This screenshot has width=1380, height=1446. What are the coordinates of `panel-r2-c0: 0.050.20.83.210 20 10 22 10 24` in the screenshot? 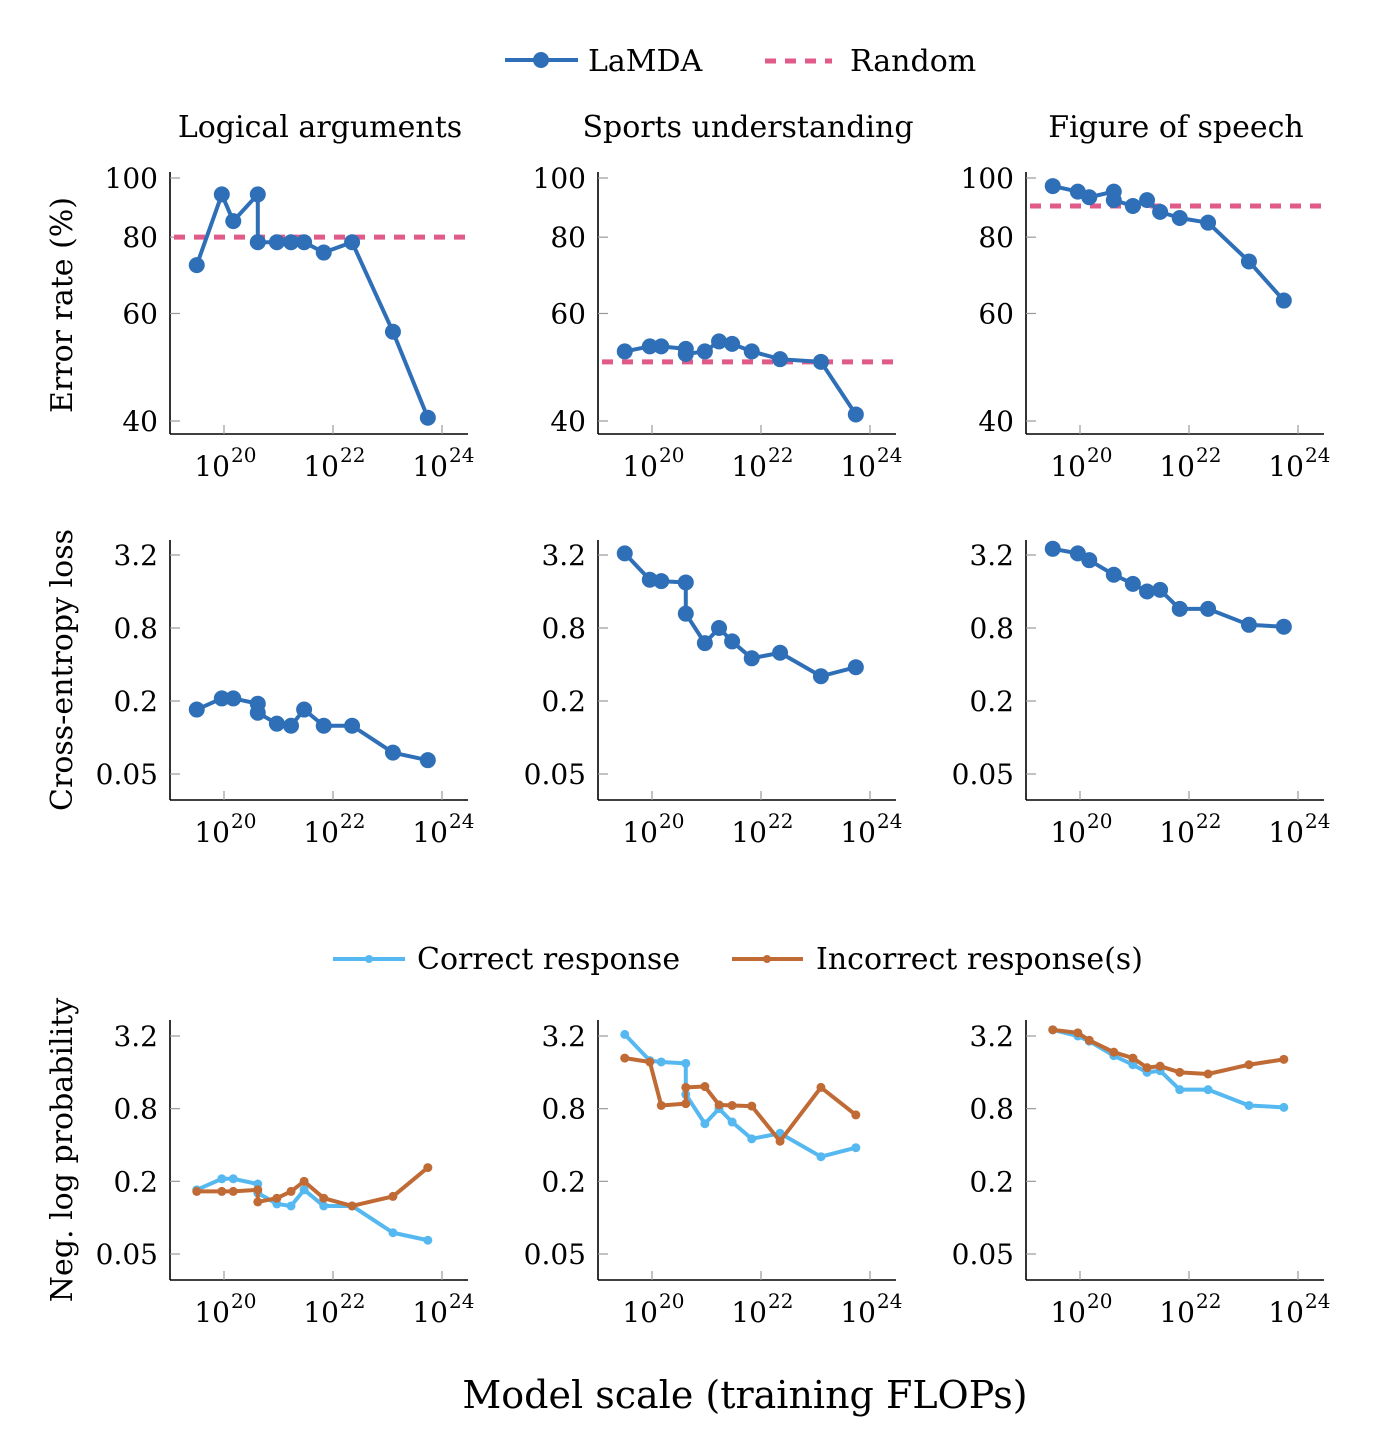 It's located at (285, 1174).